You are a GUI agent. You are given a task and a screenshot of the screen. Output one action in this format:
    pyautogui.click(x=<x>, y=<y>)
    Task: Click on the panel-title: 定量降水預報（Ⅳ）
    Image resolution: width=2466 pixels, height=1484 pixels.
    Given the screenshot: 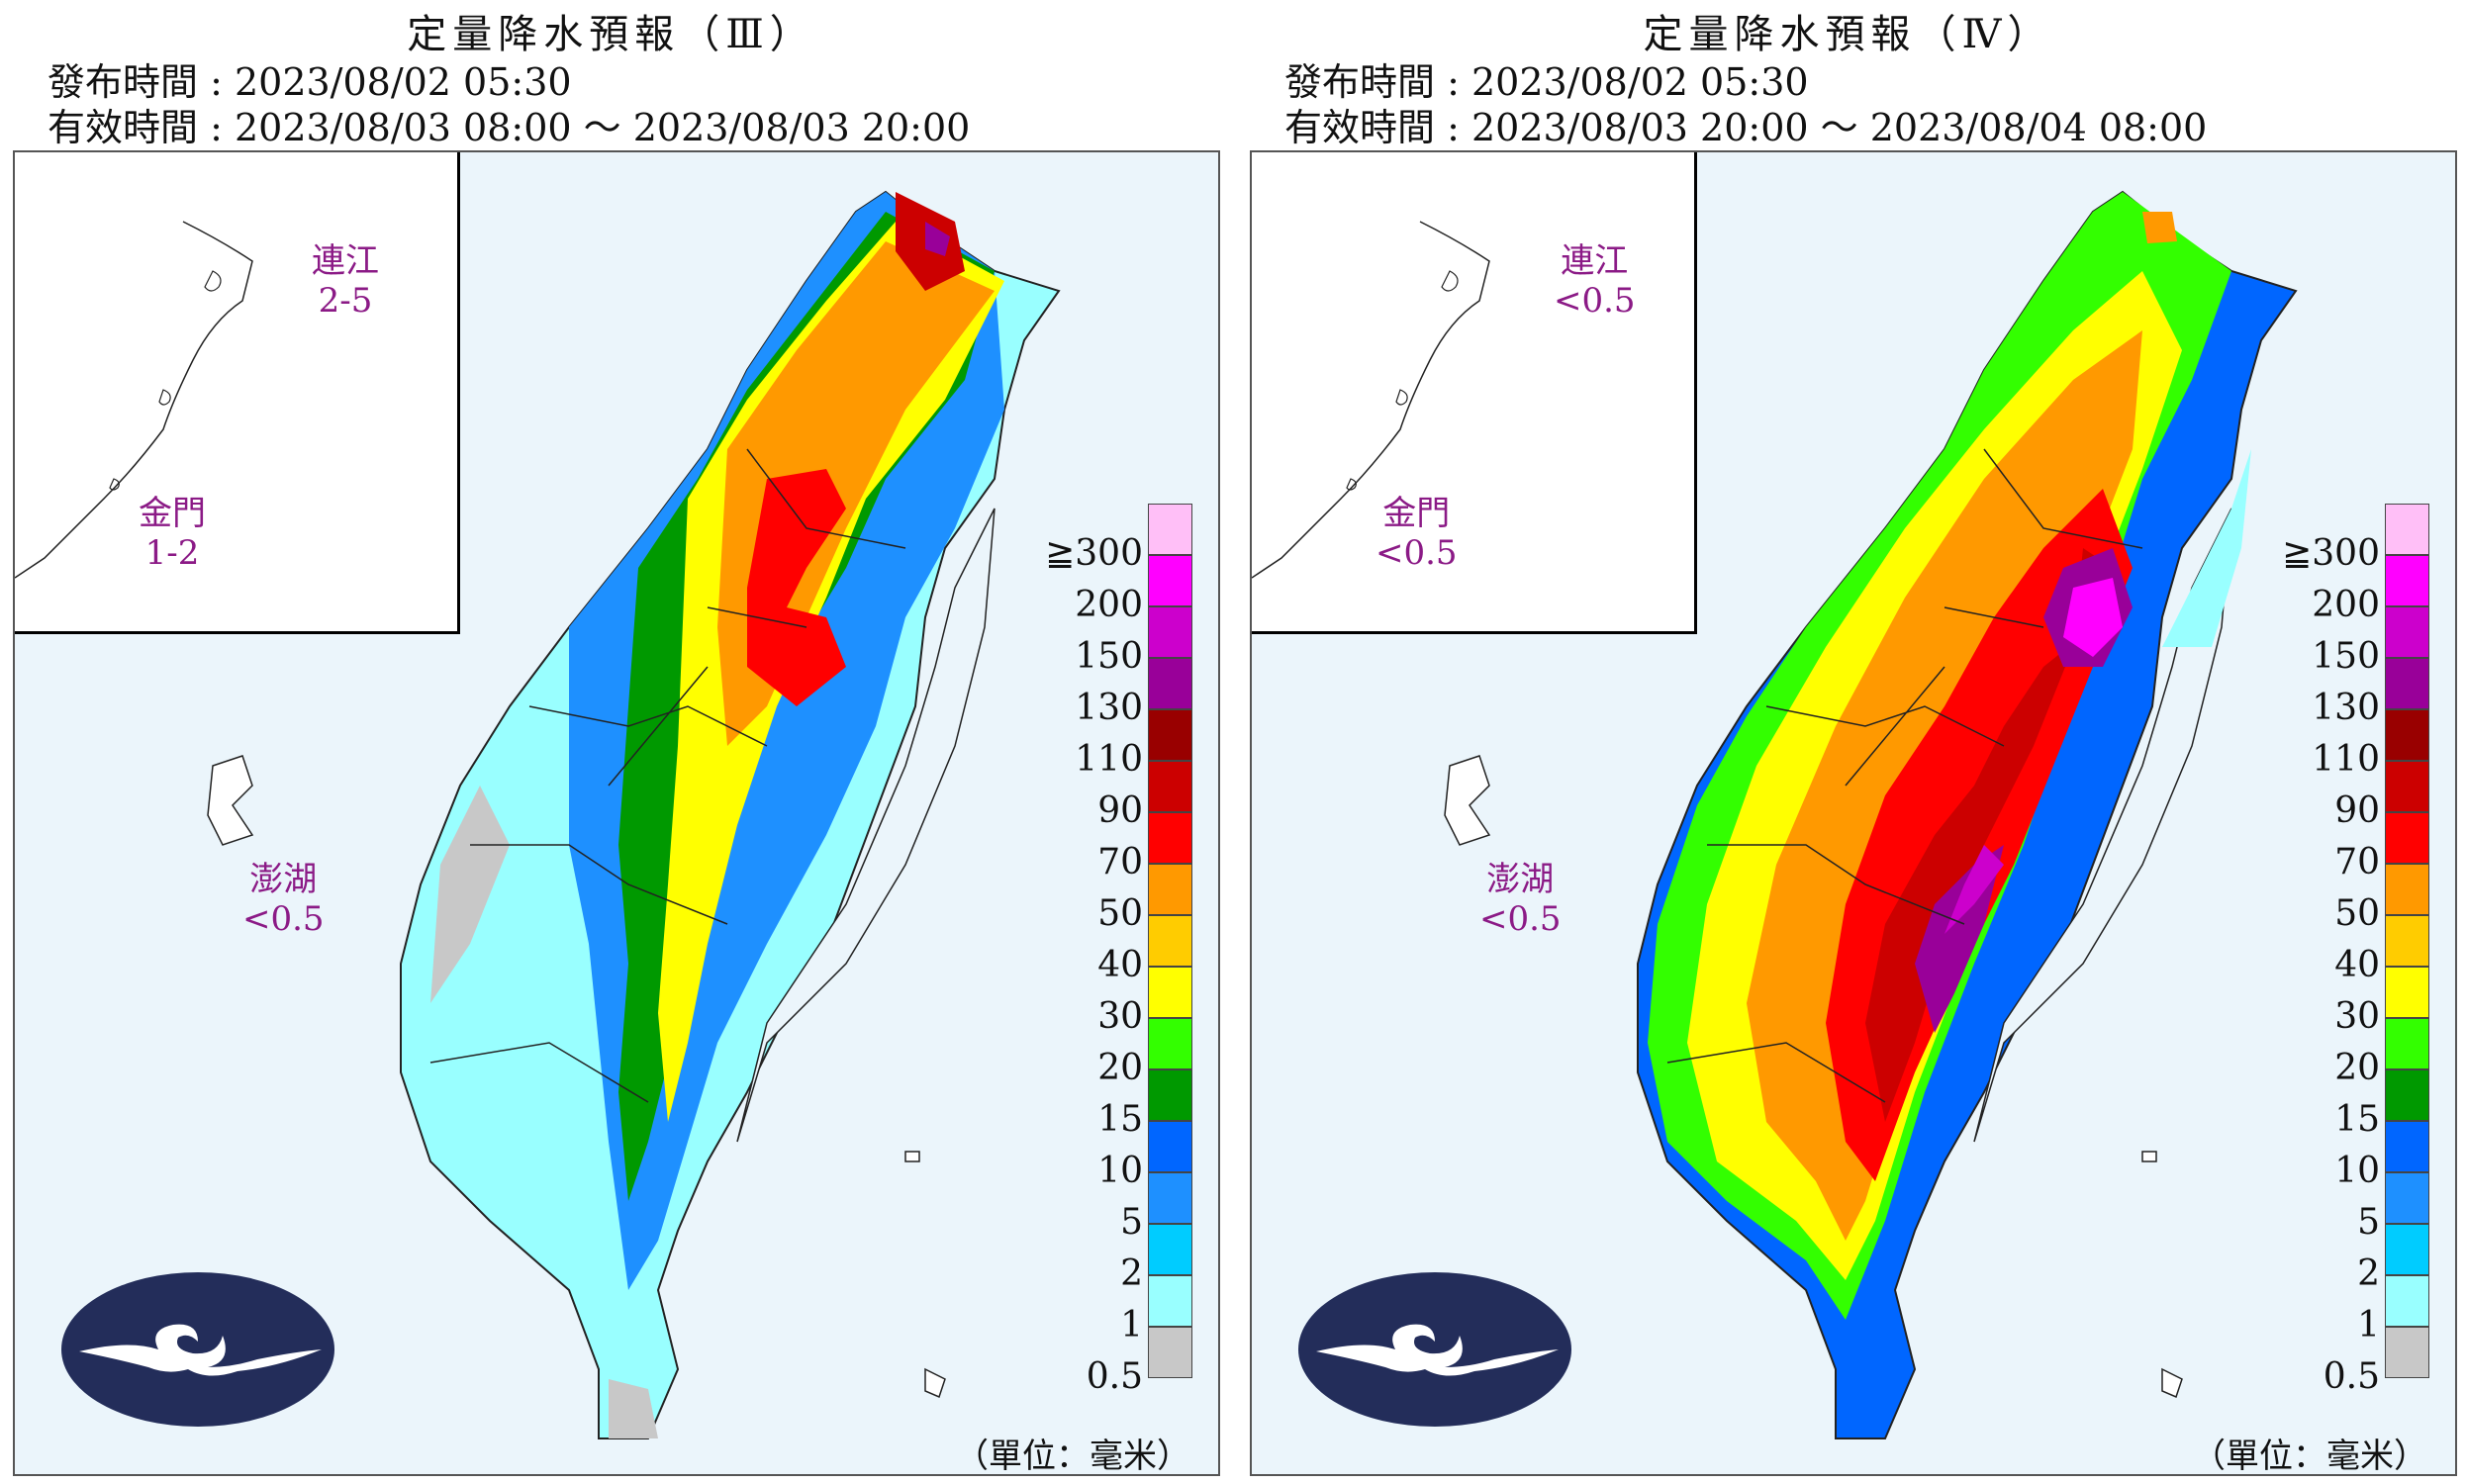 What is the action you would take?
    pyautogui.click(x=1848, y=34)
    